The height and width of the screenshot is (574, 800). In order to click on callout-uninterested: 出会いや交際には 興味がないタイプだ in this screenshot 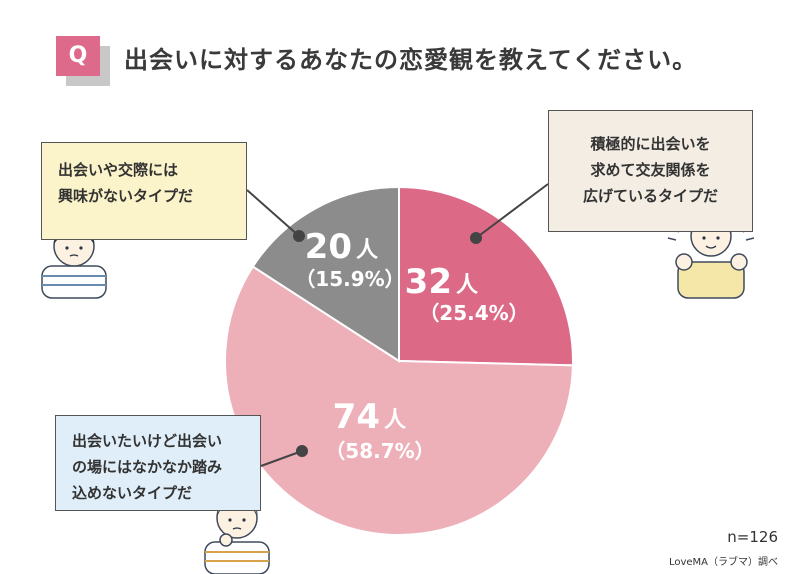, I will do `click(144, 191)`.